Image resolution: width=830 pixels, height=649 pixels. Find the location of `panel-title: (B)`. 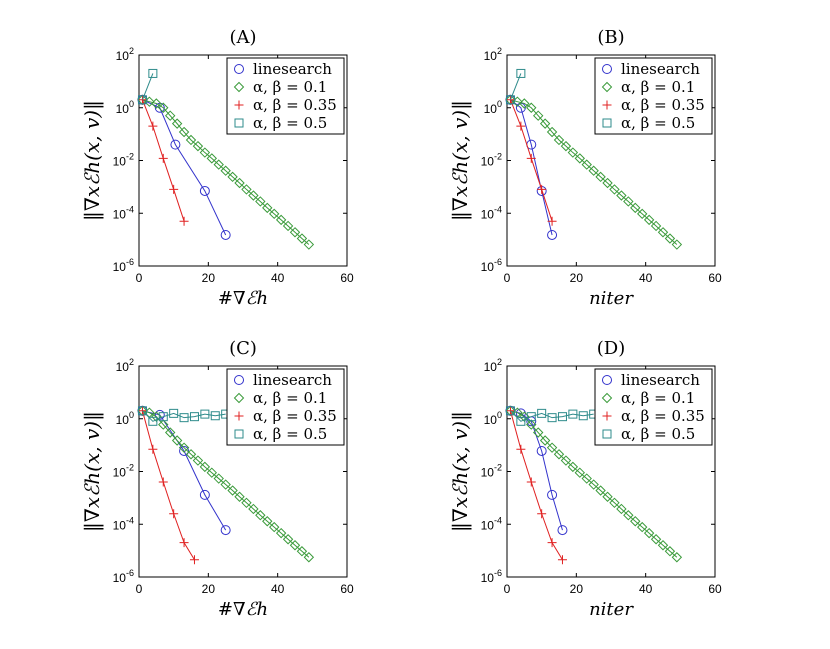

panel-title: (B) is located at coordinates (610, 37).